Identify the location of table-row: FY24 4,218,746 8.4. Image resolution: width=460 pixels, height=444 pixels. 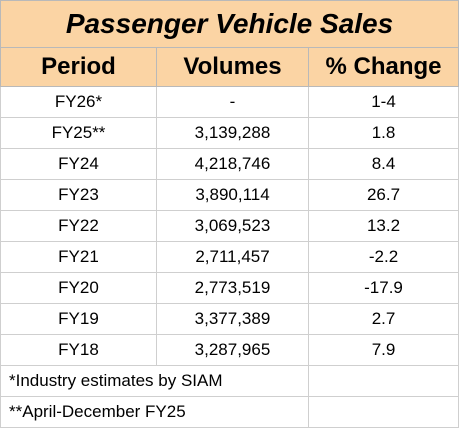
(230, 164).